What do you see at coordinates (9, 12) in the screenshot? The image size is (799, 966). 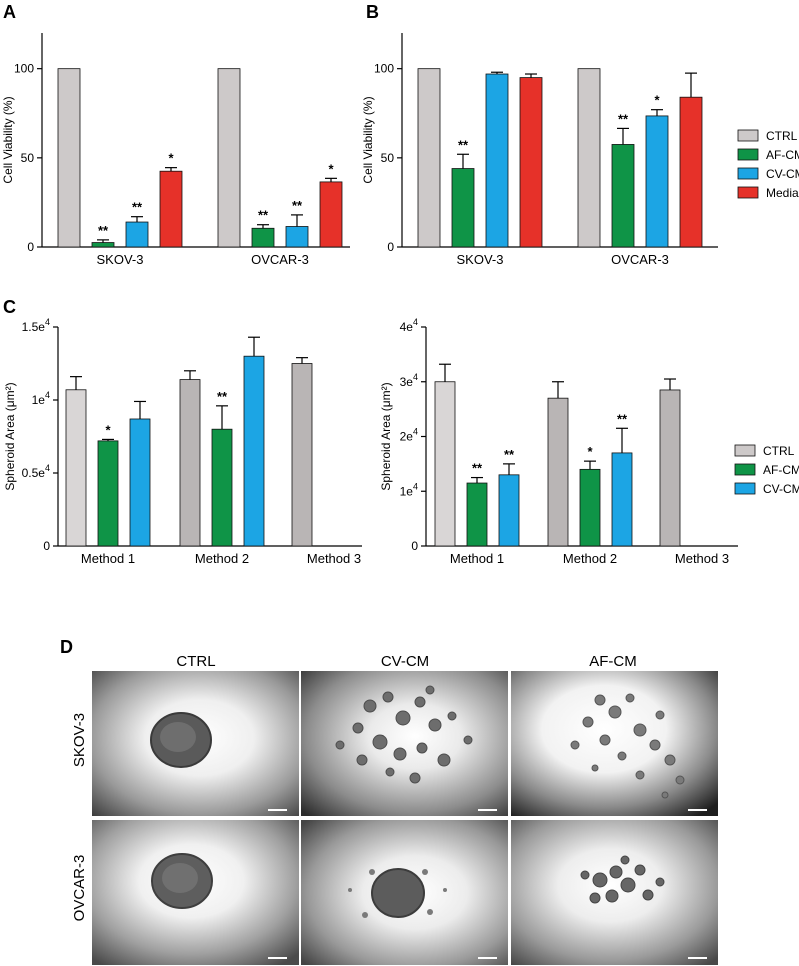 I see `panel-label-a: A` at bounding box center [9, 12].